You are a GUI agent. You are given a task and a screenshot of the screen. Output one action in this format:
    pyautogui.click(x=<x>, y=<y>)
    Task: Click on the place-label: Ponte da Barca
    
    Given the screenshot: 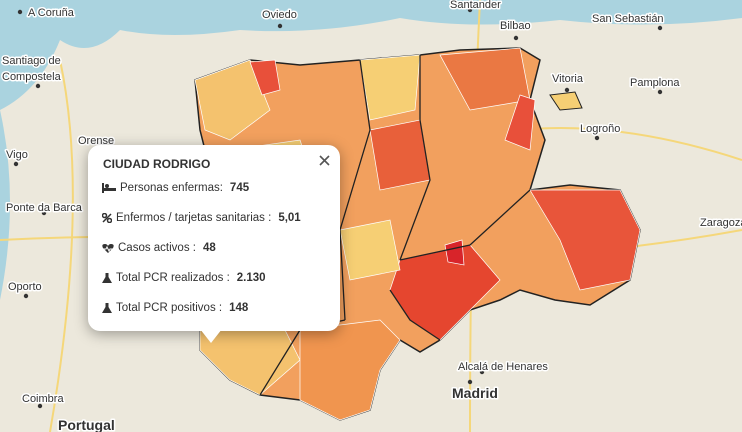 What is the action you would take?
    pyautogui.click(x=44, y=208)
    